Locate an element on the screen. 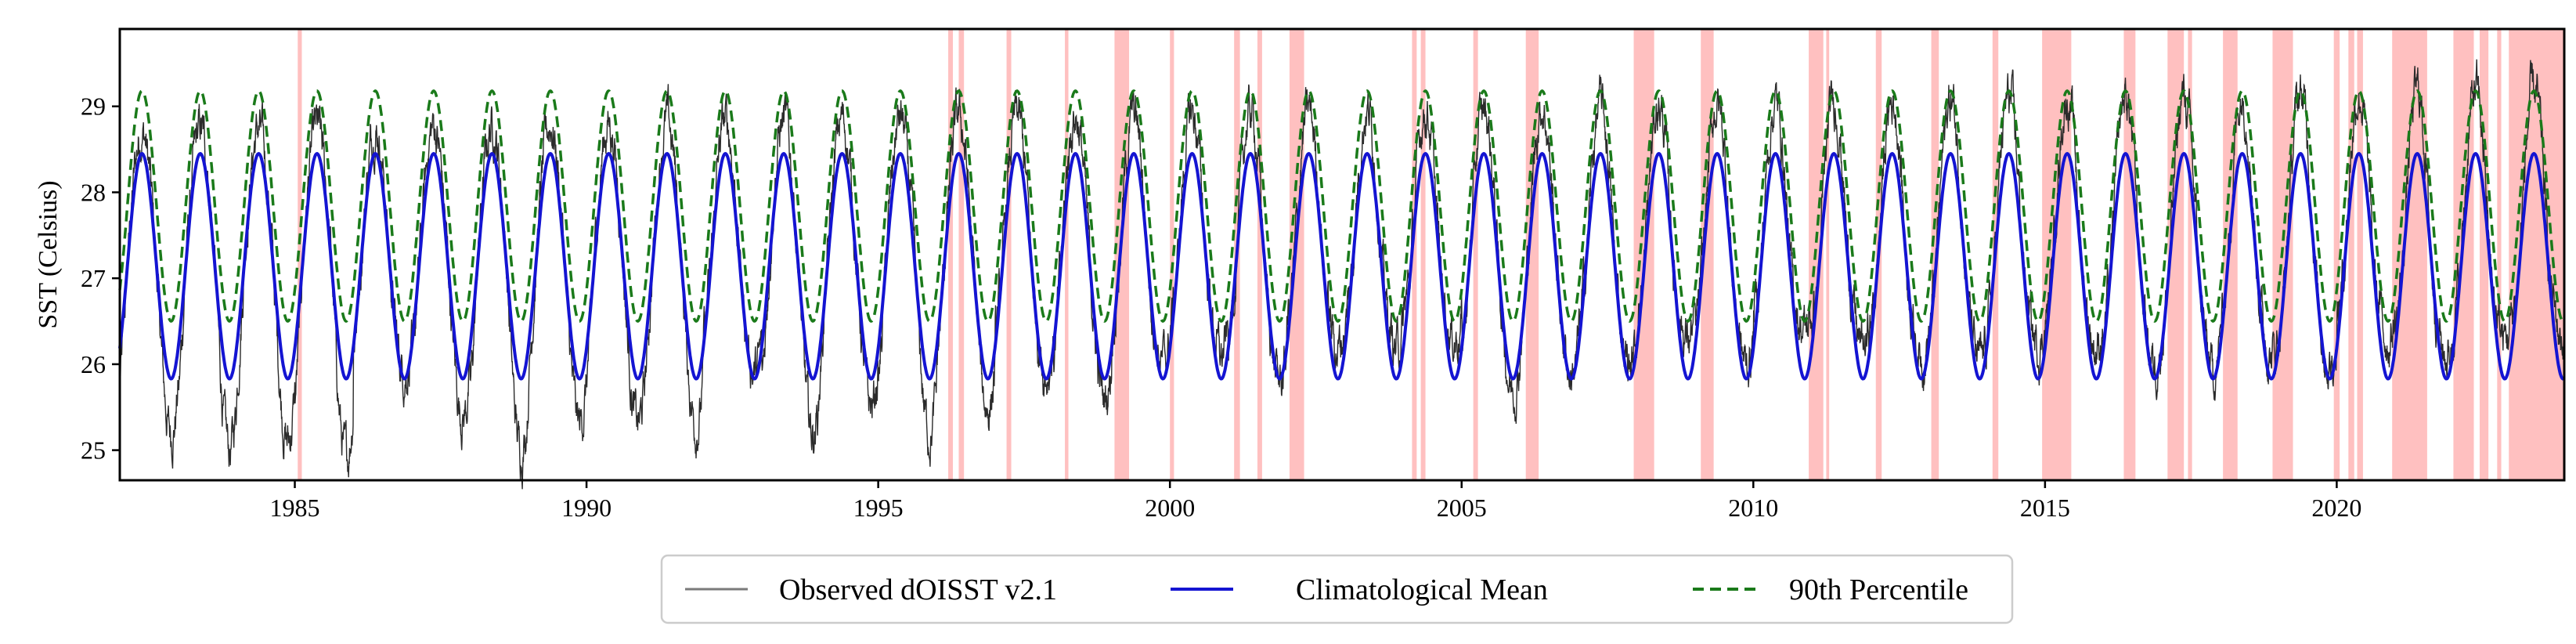  x-tick-label-1995: 1995 is located at coordinates (879, 508).